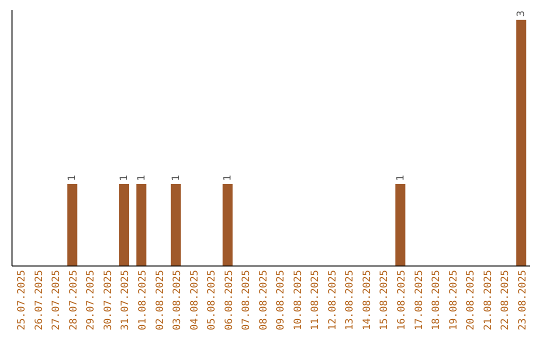  Describe the element at coordinates (350, 300) in the screenshot. I see `x-tick-label: 13.08.2025` at that location.